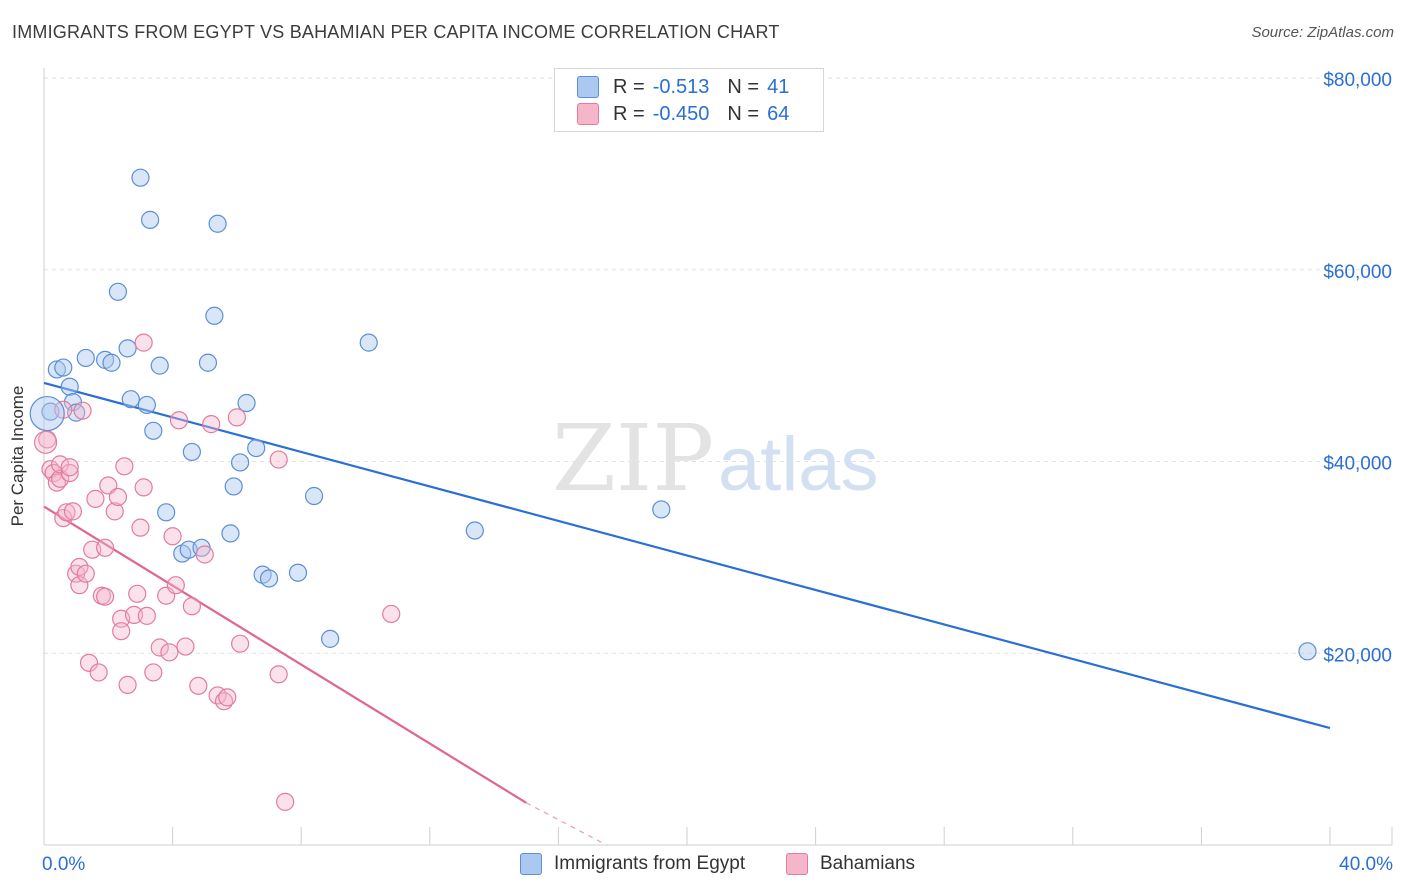 This screenshot has width=1406, height=892. I want to click on watermark-layer: ZIP atlas, so click(715, 458).